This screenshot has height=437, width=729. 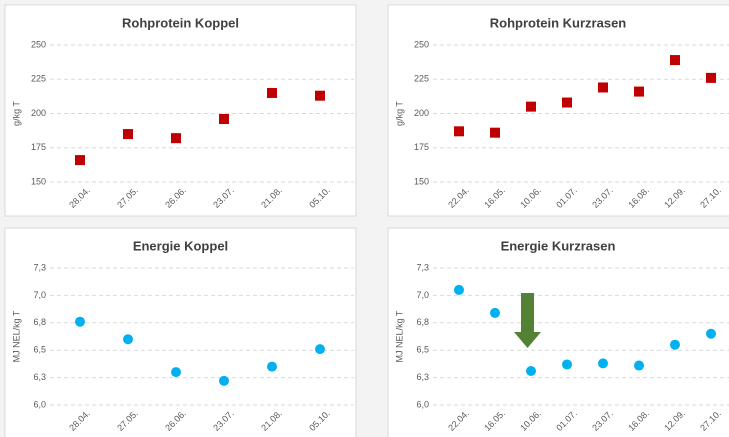 What do you see at coordinates (180, 245) in the screenshot?
I see `chart-title: Energie Koppel` at bounding box center [180, 245].